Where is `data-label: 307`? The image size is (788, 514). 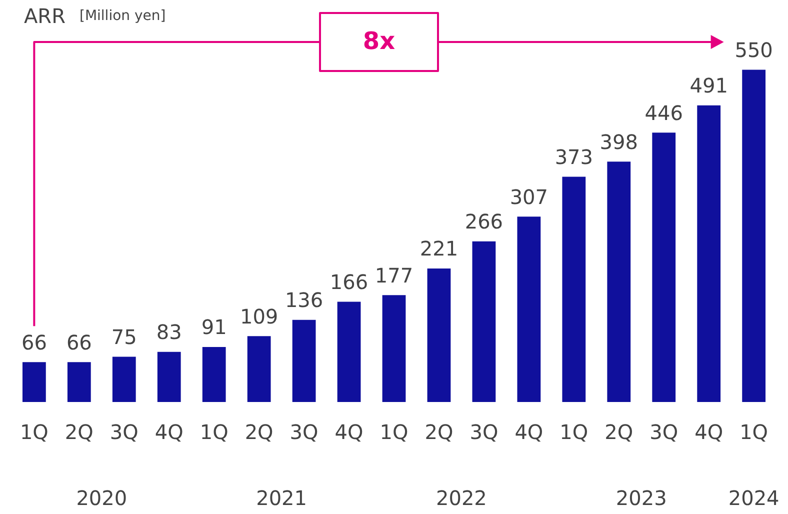
data-label: 307 is located at coordinates (529, 196).